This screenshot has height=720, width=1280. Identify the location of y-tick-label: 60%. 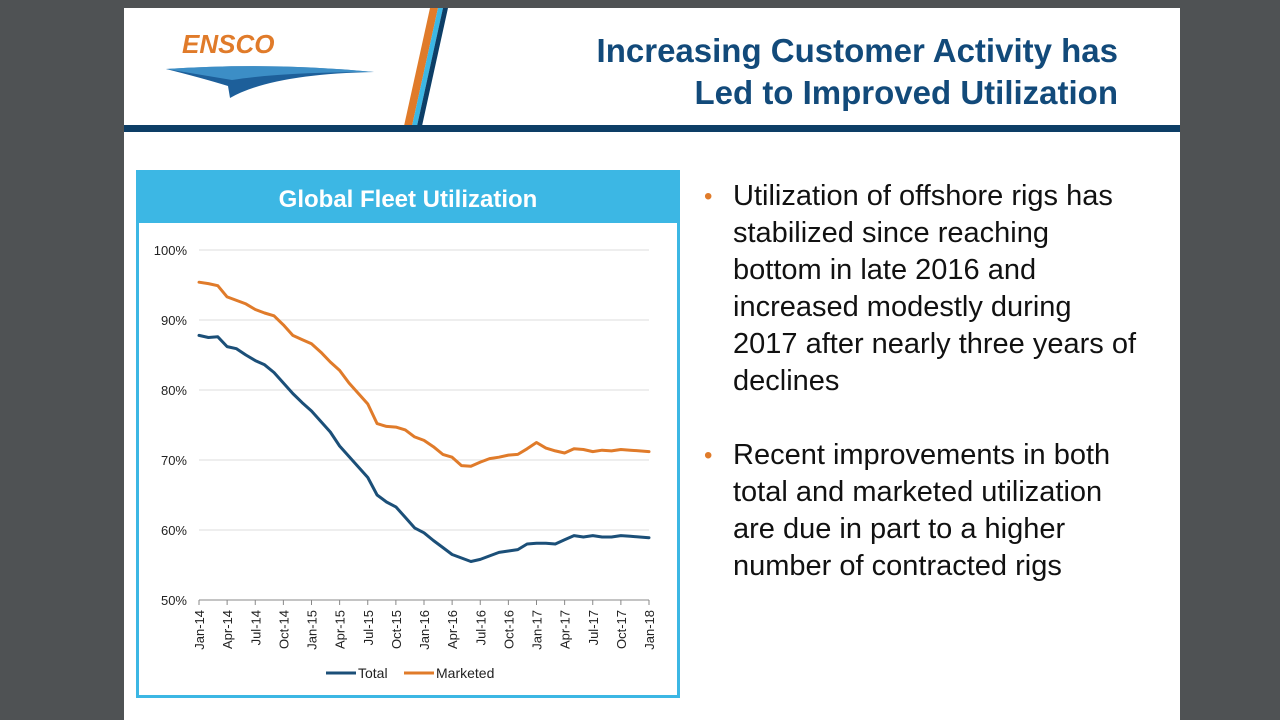
(174, 530).